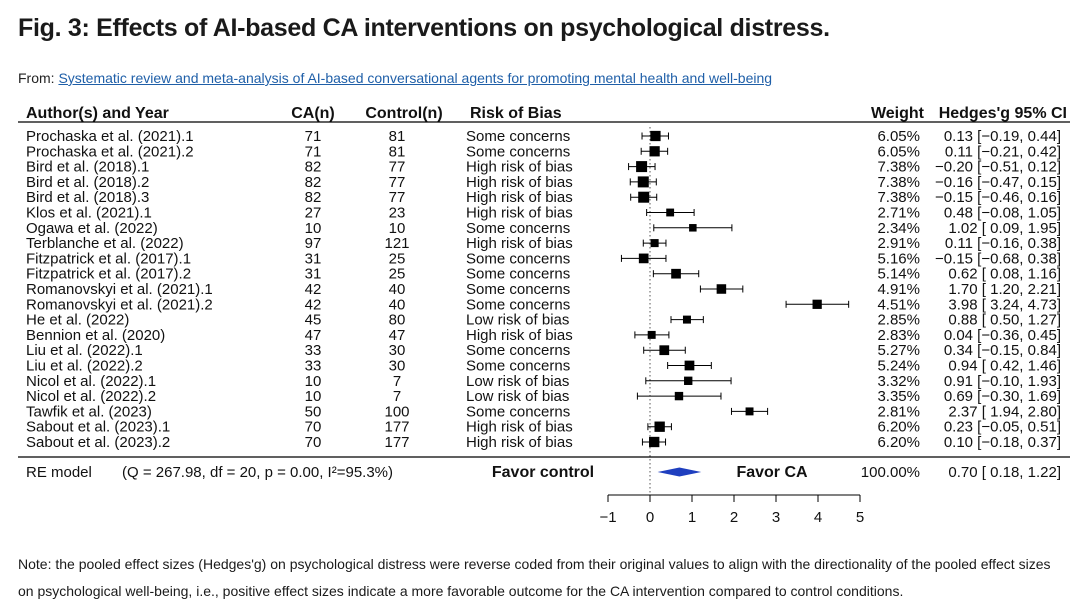 The image size is (1080, 609). I want to click on study-control-n: 121, so click(396, 243).